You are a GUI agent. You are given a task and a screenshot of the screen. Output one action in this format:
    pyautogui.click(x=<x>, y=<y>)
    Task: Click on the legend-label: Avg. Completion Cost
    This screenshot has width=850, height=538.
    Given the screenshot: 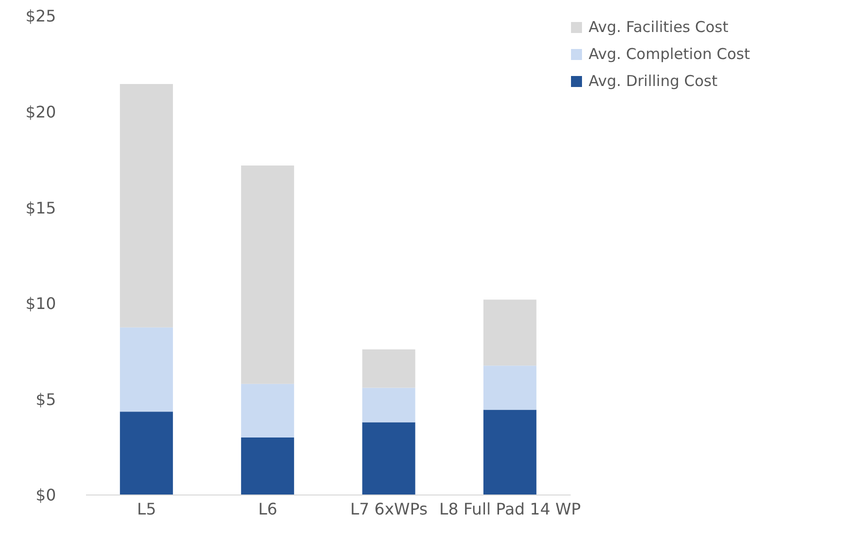 What is the action you would take?
    pyautogui.click(x=669, y=54)
    